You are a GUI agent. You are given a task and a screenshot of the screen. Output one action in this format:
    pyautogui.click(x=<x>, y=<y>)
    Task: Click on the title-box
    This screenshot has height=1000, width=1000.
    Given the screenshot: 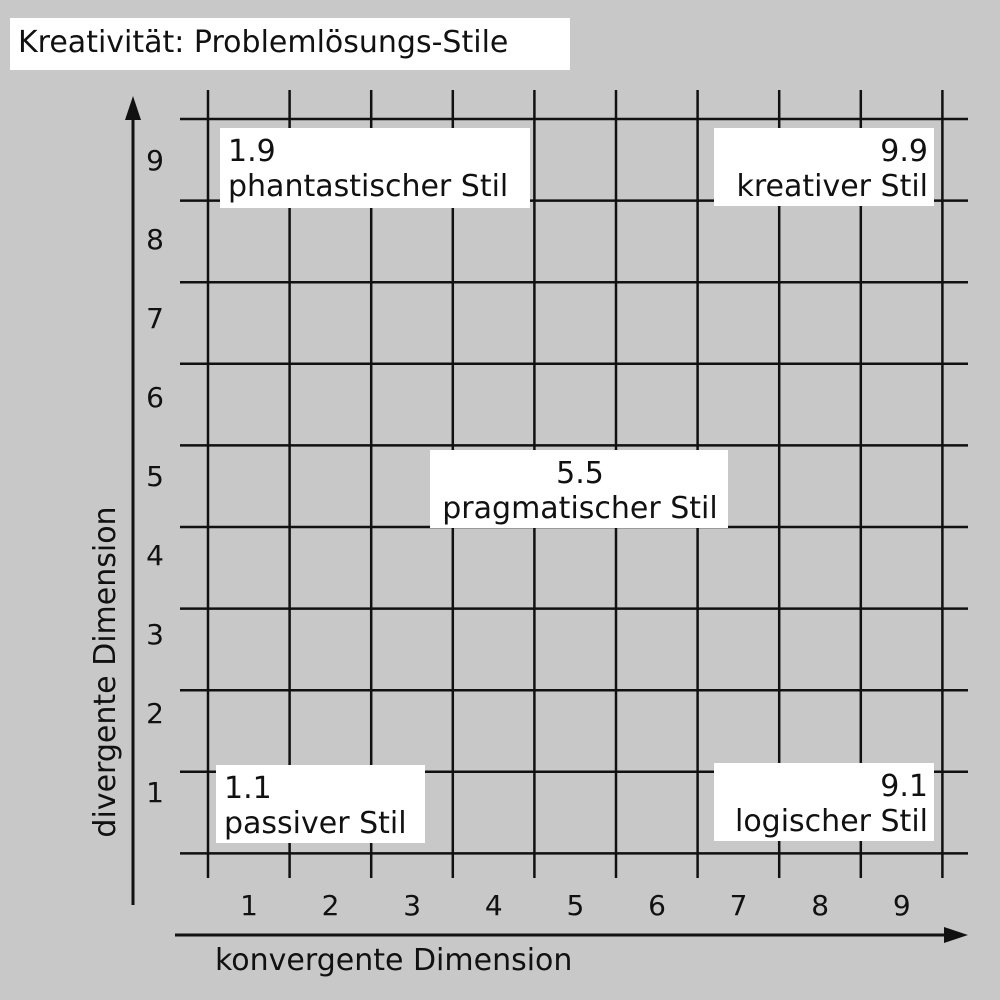 What is the action you would take?
    pyautogui.click(x=290, y=44)
    